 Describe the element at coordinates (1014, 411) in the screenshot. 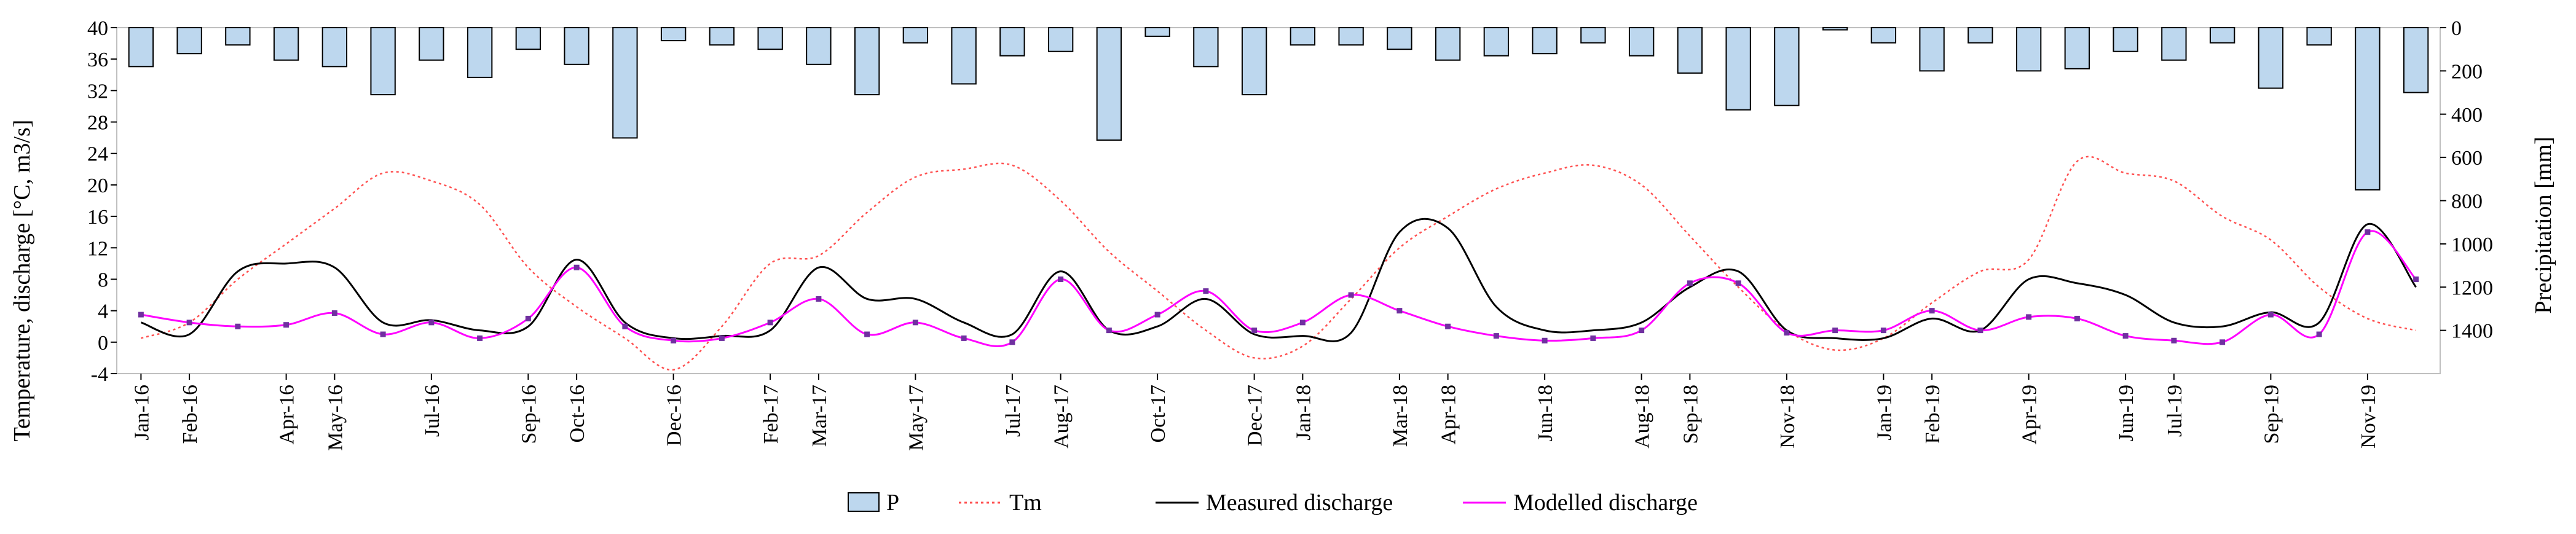

I see `x-axis-tick-label: Jul-17` at that location.